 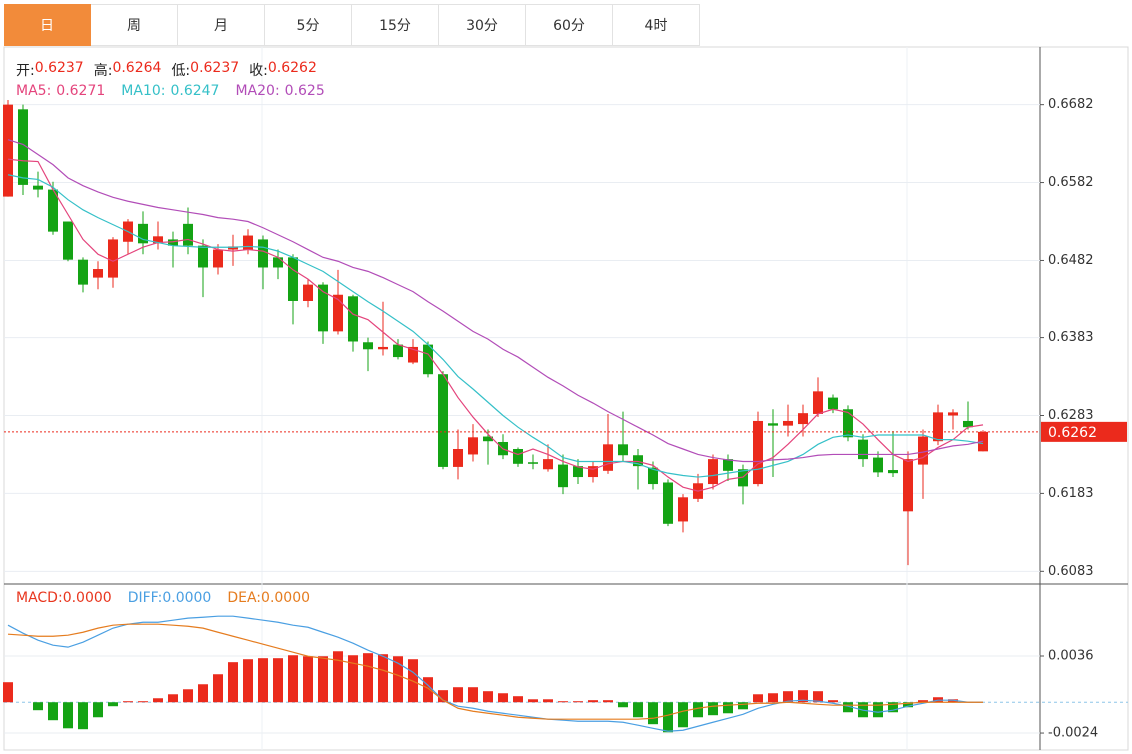 What do you see at coordinates (308, 25) in the screenshot?
I see `period-tab: 5分` at bounding box center [308, 25].